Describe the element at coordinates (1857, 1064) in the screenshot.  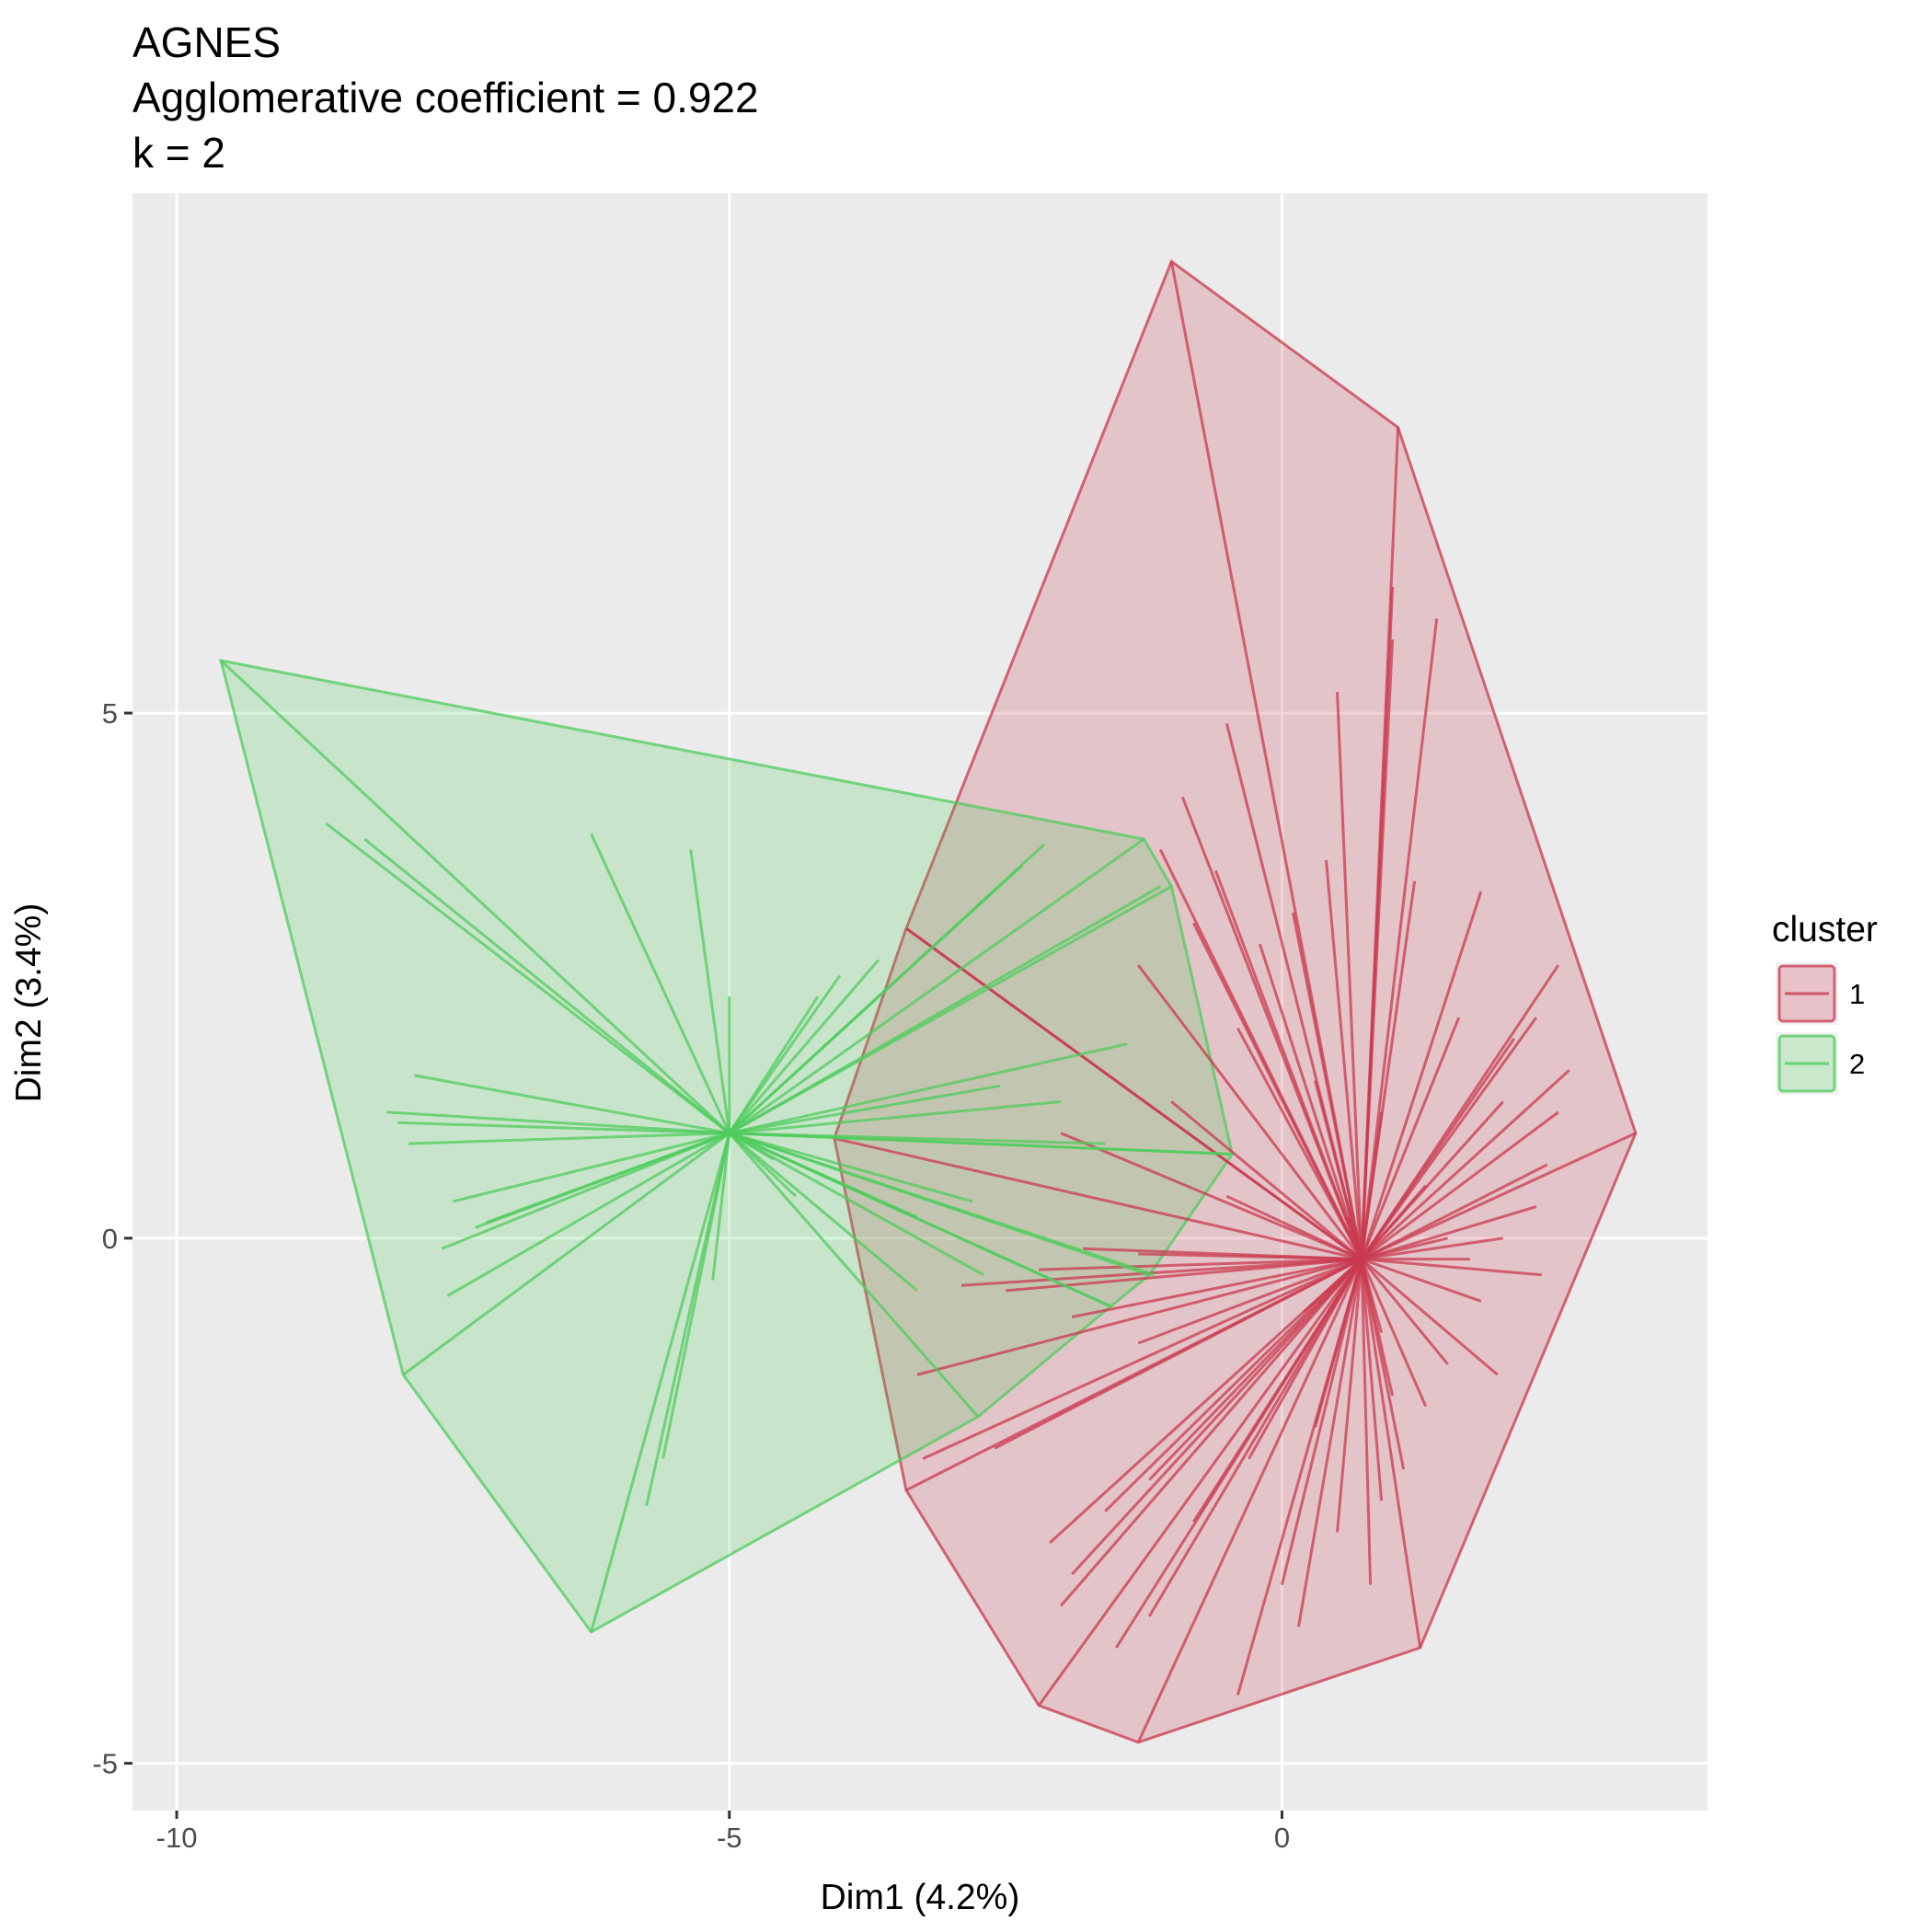
I see `legend-label: 2` at that location.